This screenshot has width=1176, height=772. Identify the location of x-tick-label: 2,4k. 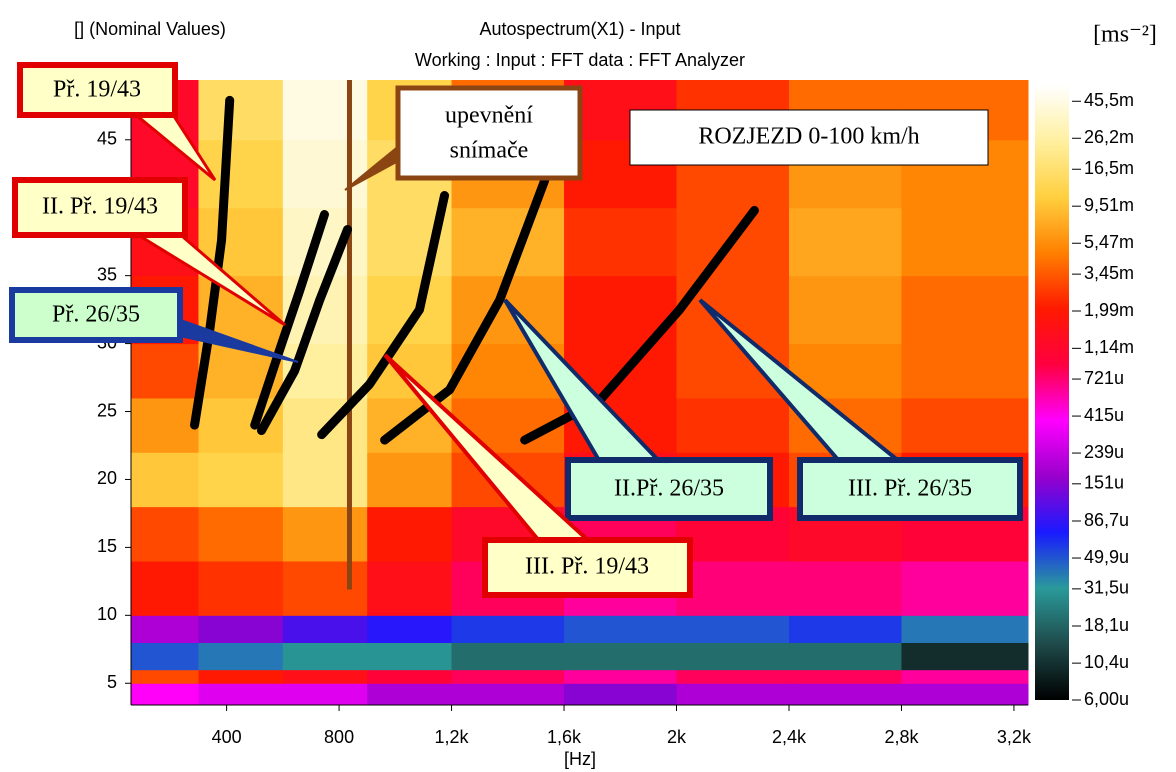
(789, 737).